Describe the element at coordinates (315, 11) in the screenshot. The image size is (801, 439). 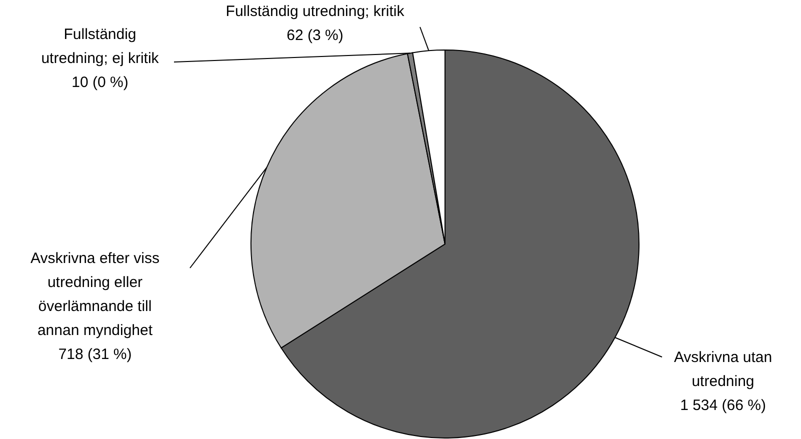
I see `slice-label: Fullständig utredning; kritik` at that location.